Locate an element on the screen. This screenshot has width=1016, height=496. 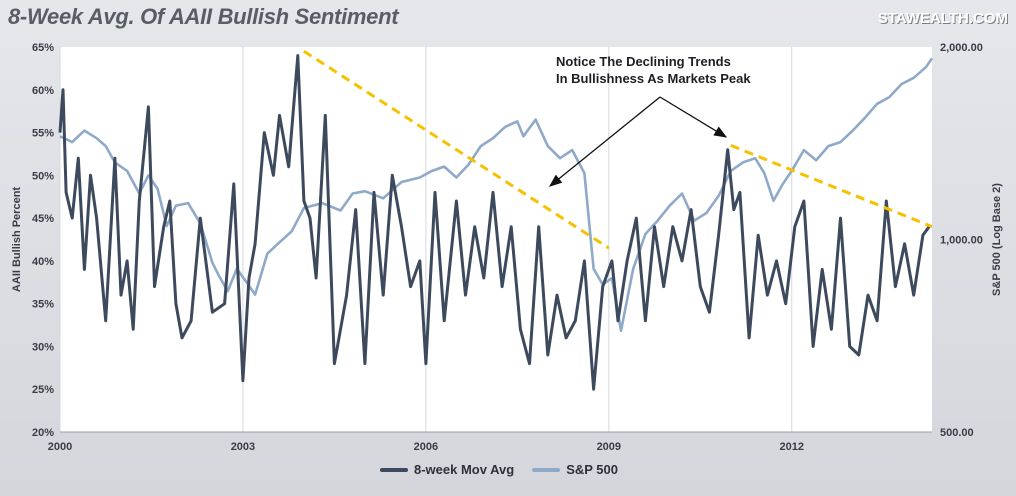
legend-label-sp500: S&P 500 is located at coordinates (592, 469).